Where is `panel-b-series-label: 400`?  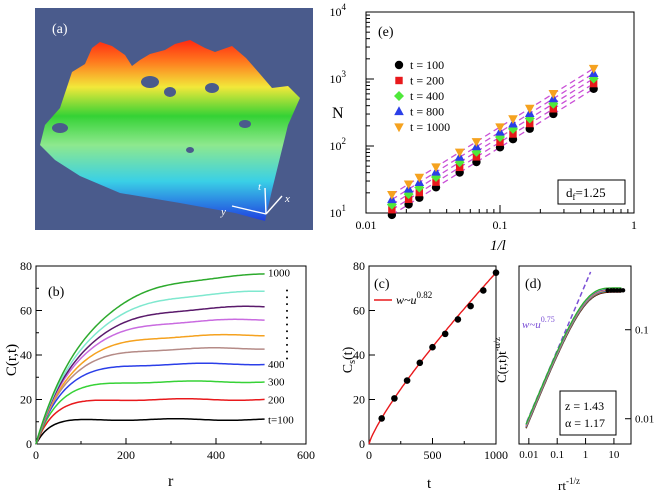 panel-b-series-label: 400 is located at coordinates (276, 365).